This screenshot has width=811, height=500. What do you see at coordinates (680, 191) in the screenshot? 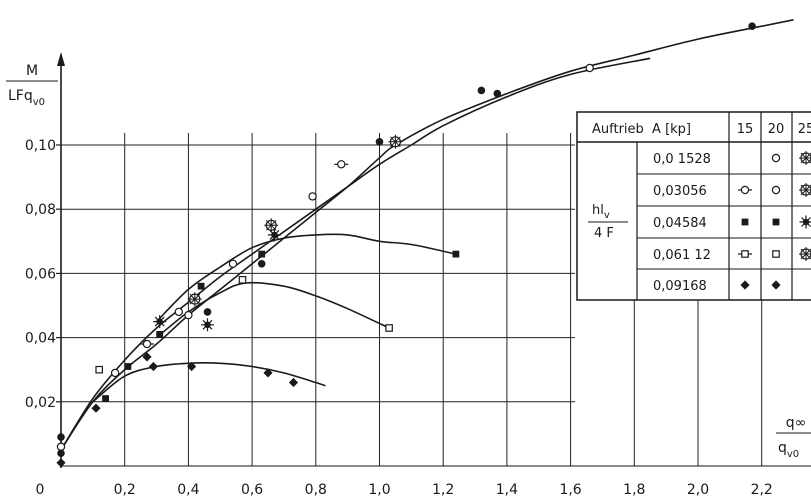
I see `legend-row-value-1: 0,03056` at bounding box center [680, 191].